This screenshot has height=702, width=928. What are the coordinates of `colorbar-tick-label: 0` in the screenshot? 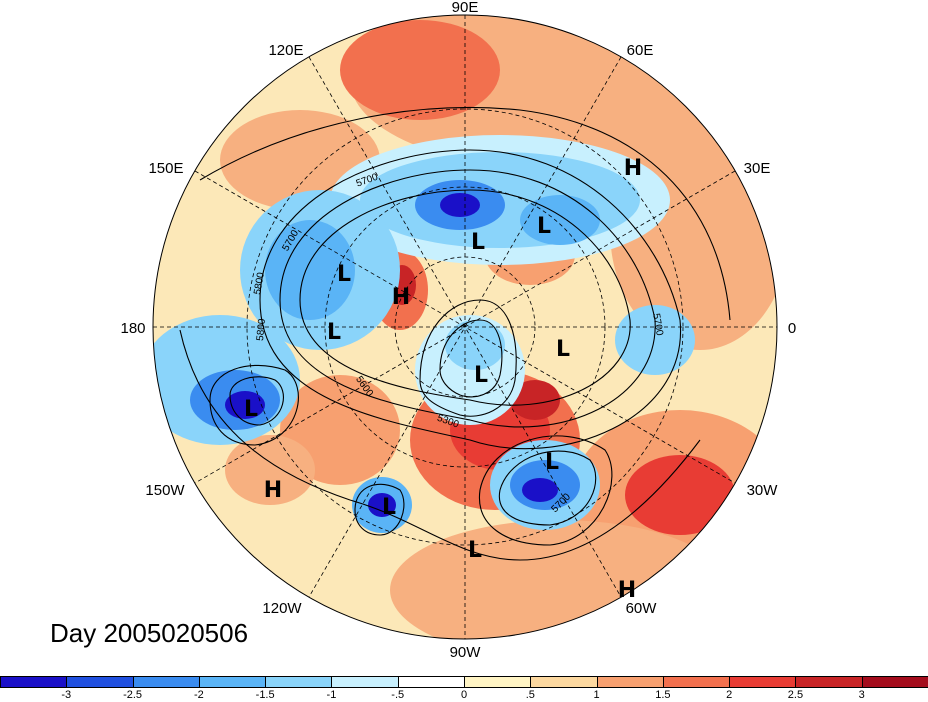 It's located at (464, 695).